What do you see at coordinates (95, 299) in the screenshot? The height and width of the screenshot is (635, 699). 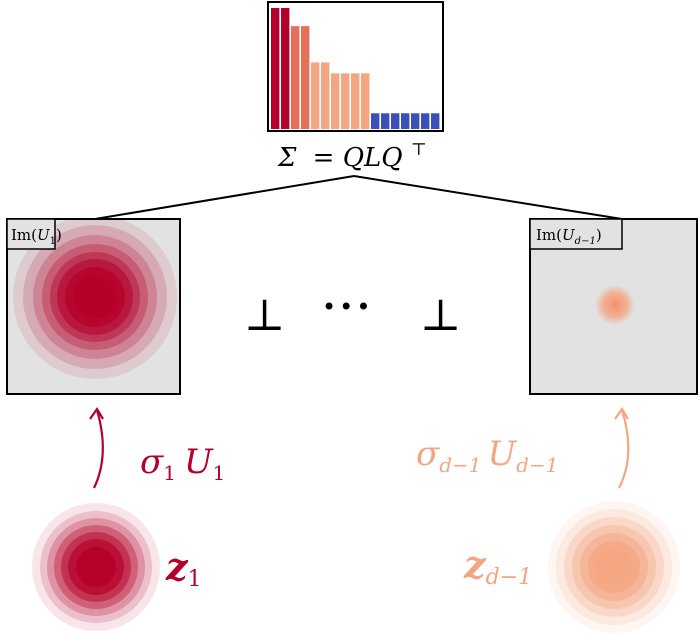 I see `left-panel-blob` at bounding box center [95, 299].